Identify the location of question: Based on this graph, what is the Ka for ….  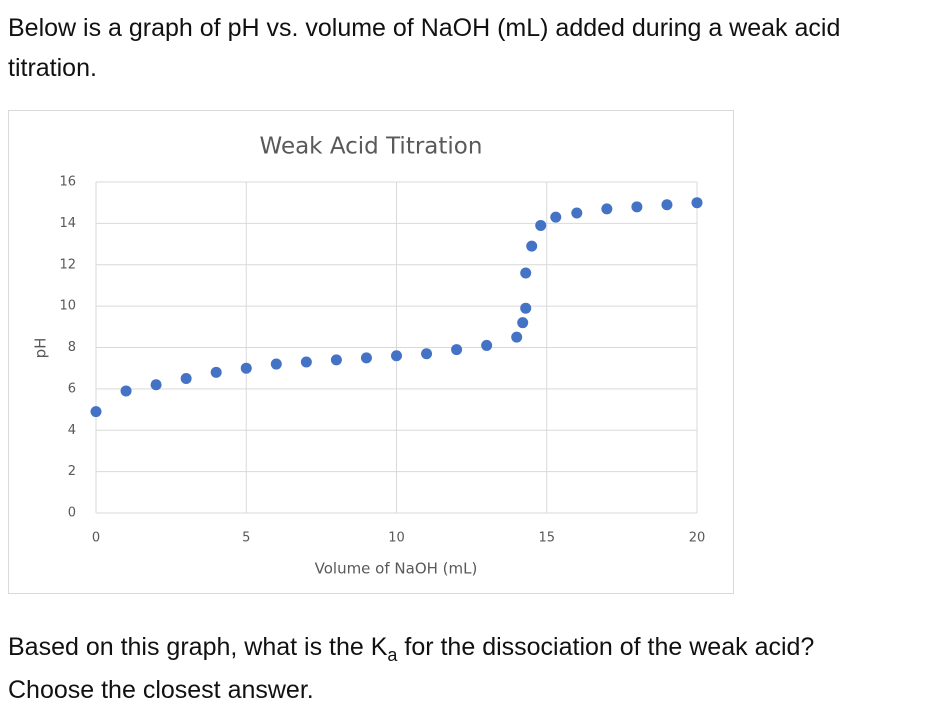
(465, 667).